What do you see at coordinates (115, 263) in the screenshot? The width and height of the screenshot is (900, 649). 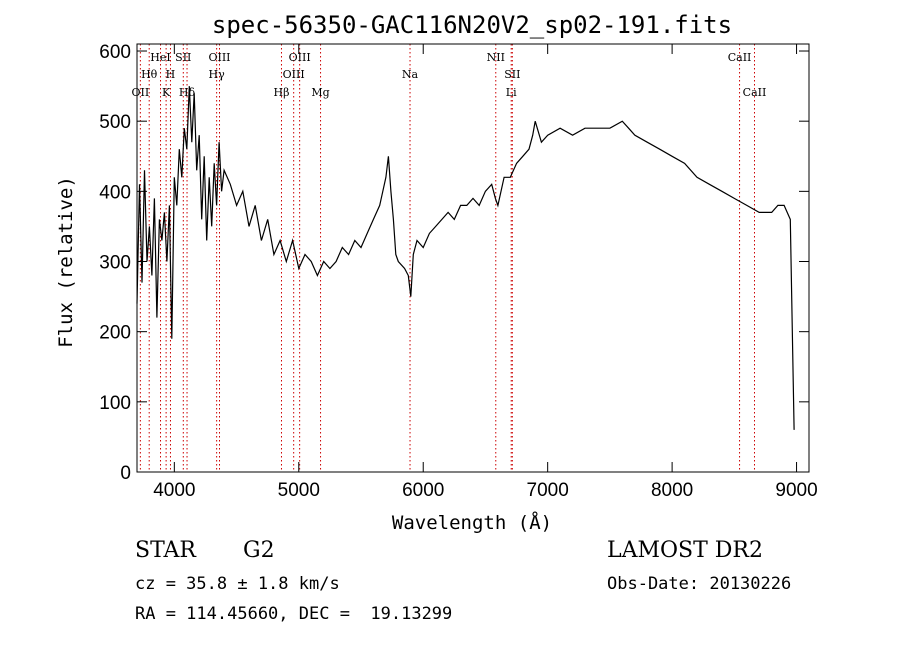 I see `y-tick-label: 300` at bounding box center [115, 263].